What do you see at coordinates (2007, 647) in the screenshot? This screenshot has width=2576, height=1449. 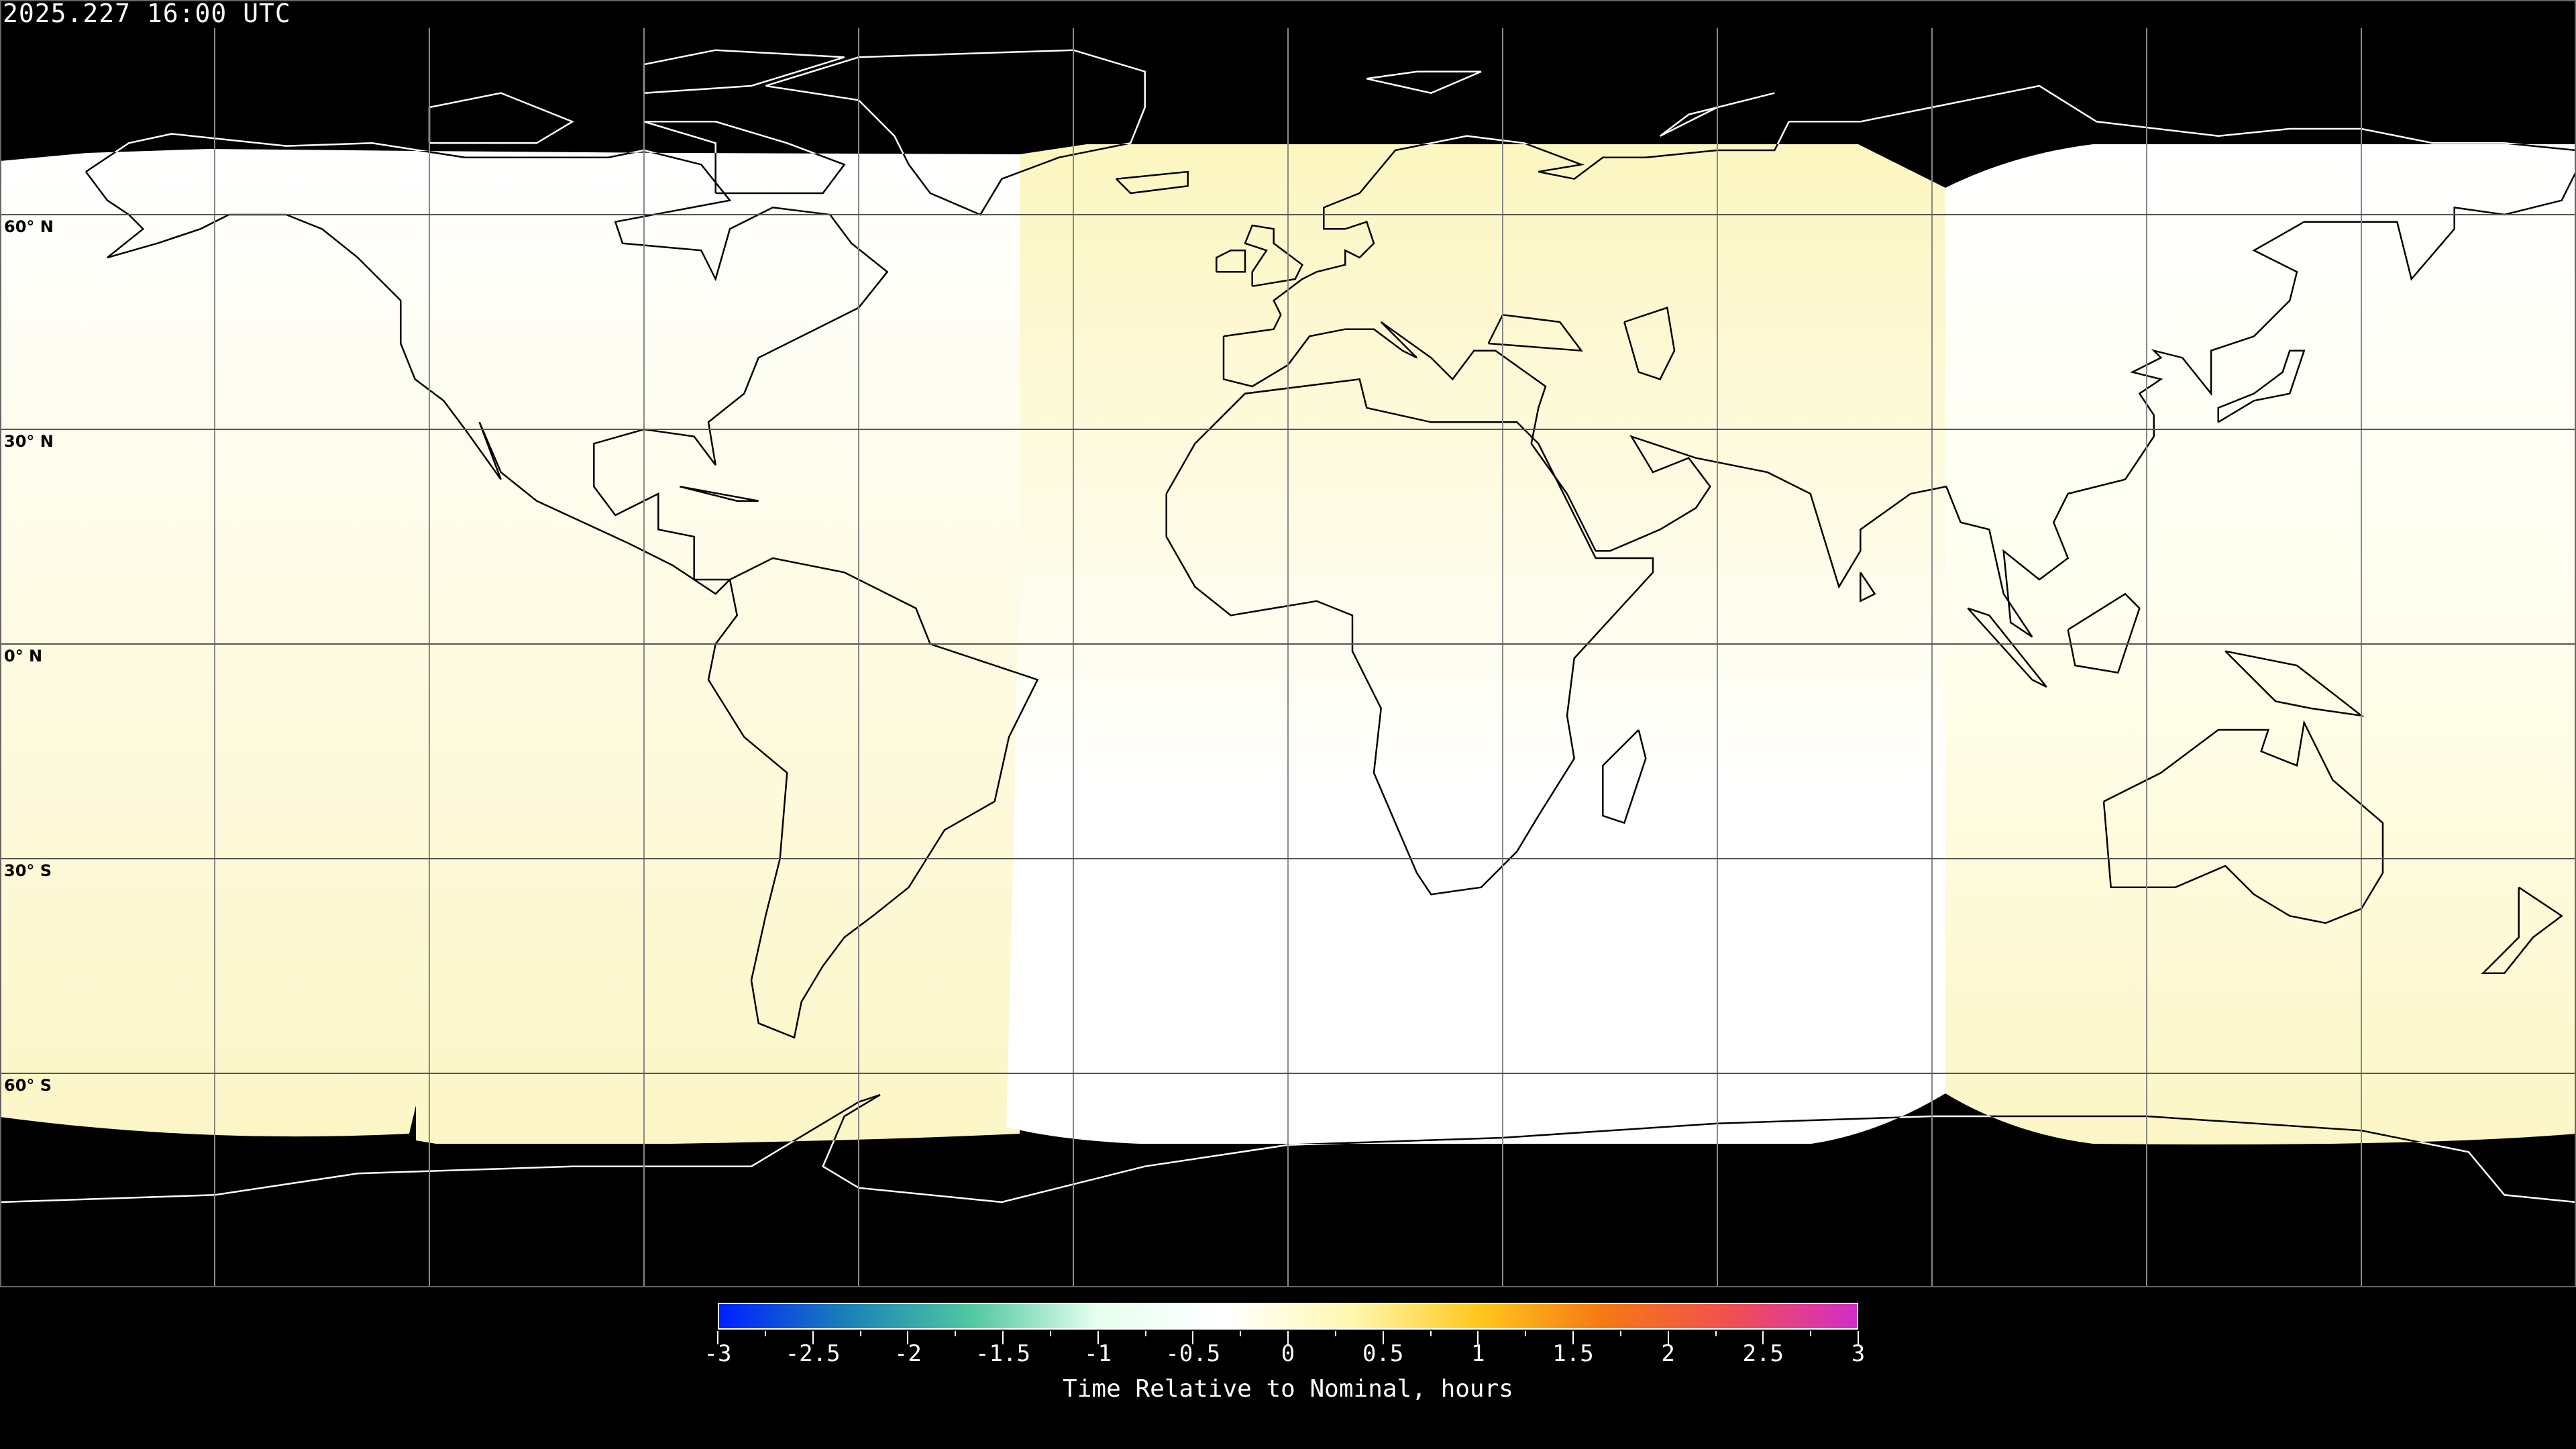 I see `coastline-sumatra` at bounding box center [2007, 647].